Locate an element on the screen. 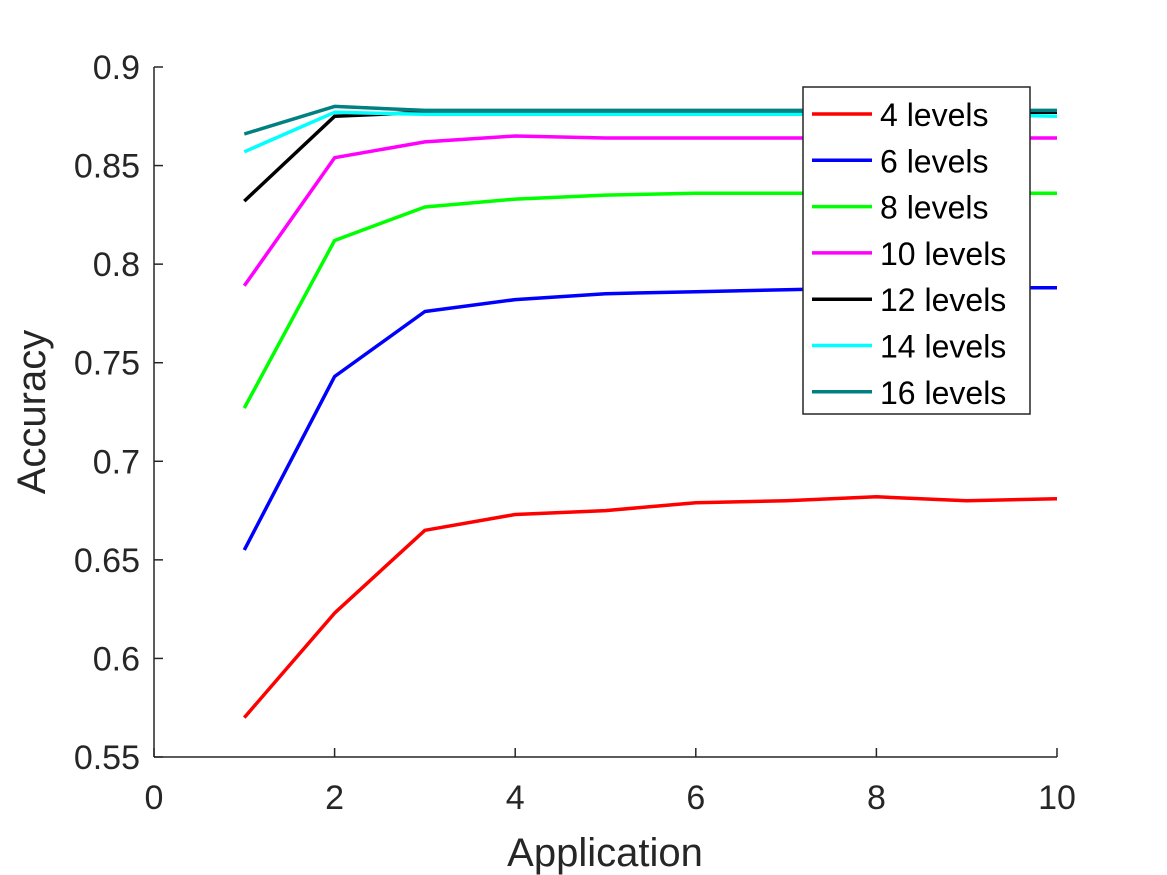 The image size is (1167, 875). x-tick-label: 2 is located at coordinates (334, 798).